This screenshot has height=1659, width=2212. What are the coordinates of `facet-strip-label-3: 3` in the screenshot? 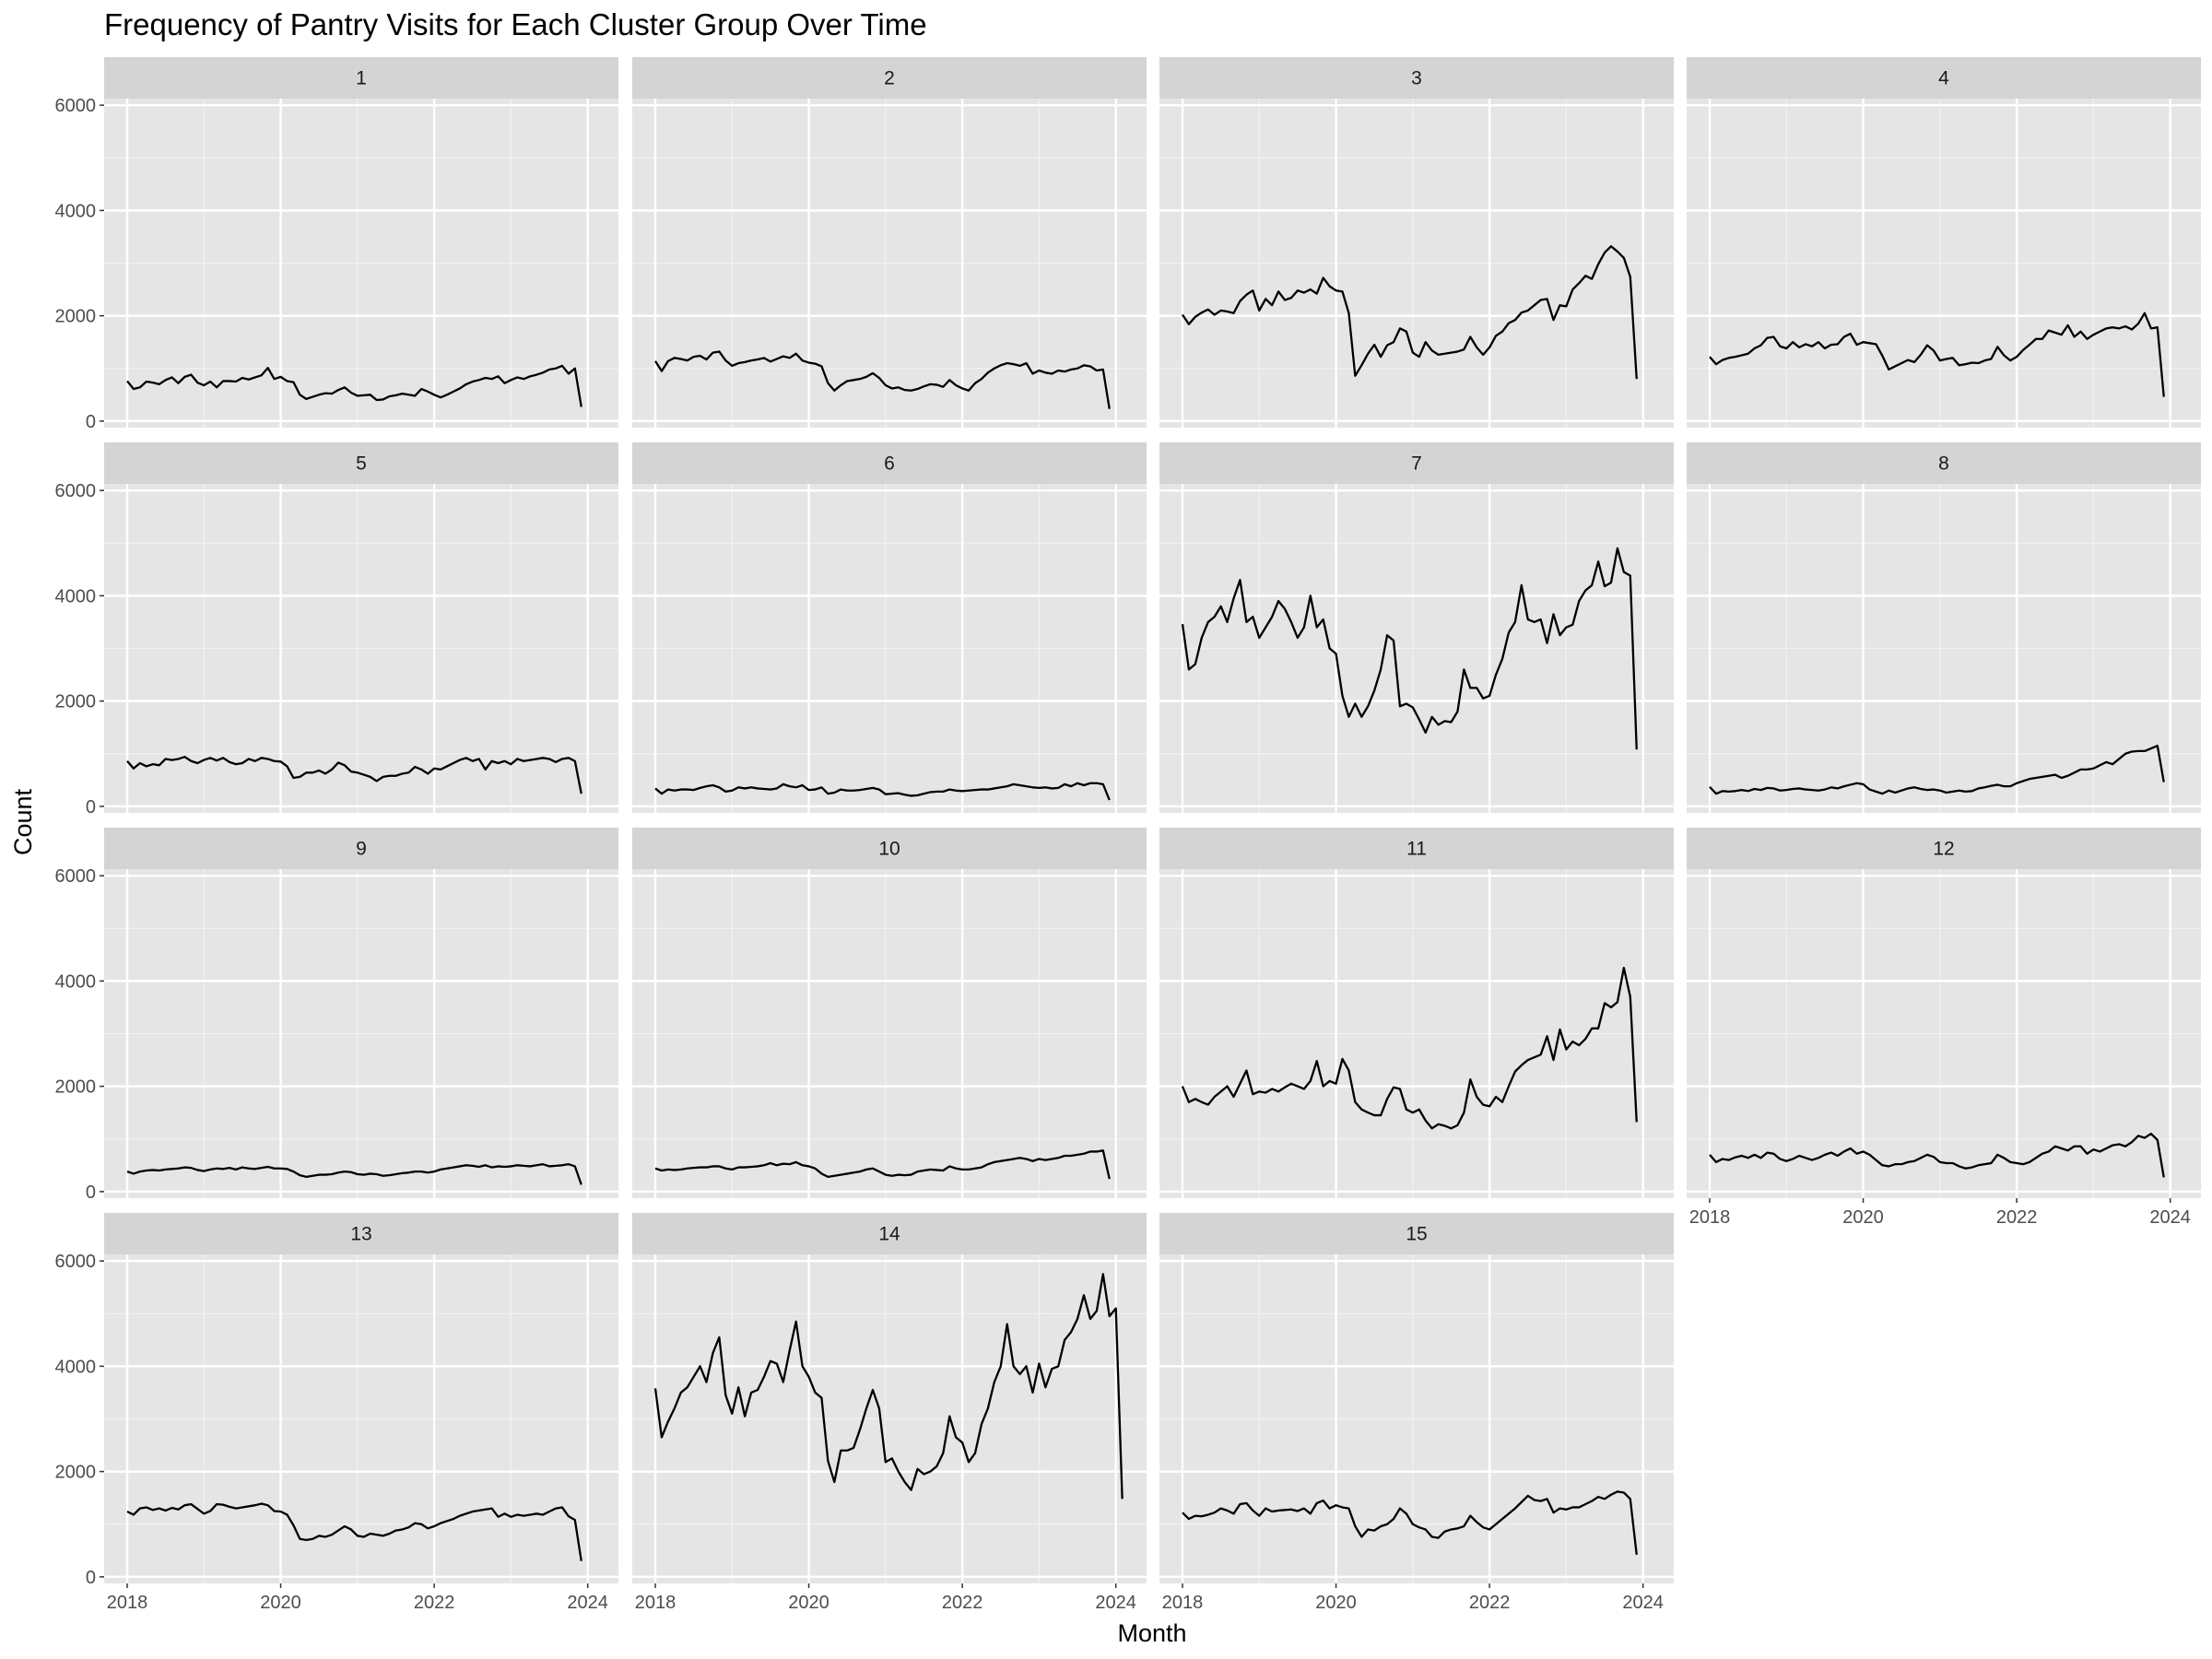 It's located at (1416, 78).